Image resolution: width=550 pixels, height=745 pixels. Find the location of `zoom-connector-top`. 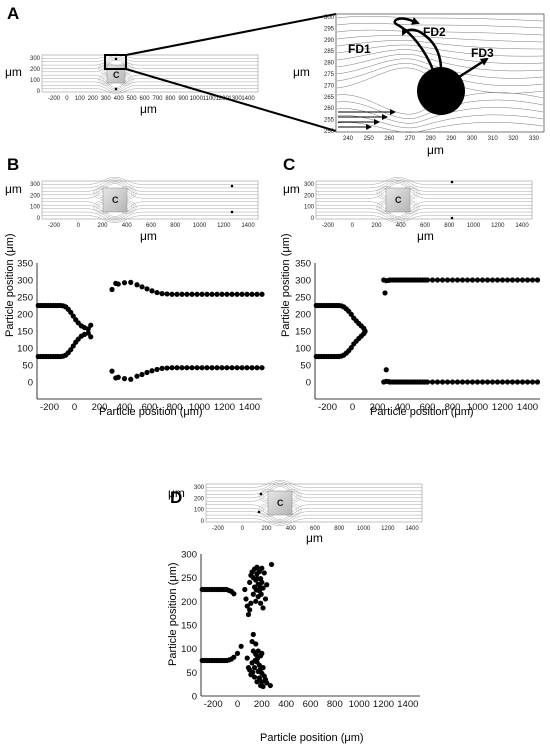

zoom-connector-top is located at coordinates (231, 34).